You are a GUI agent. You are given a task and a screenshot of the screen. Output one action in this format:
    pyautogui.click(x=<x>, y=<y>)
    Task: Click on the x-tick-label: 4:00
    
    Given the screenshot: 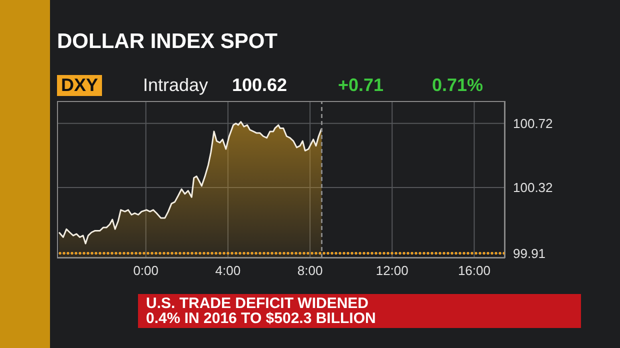 What is the action you would take?
    pyautogui.click(x=228, y=270)
    